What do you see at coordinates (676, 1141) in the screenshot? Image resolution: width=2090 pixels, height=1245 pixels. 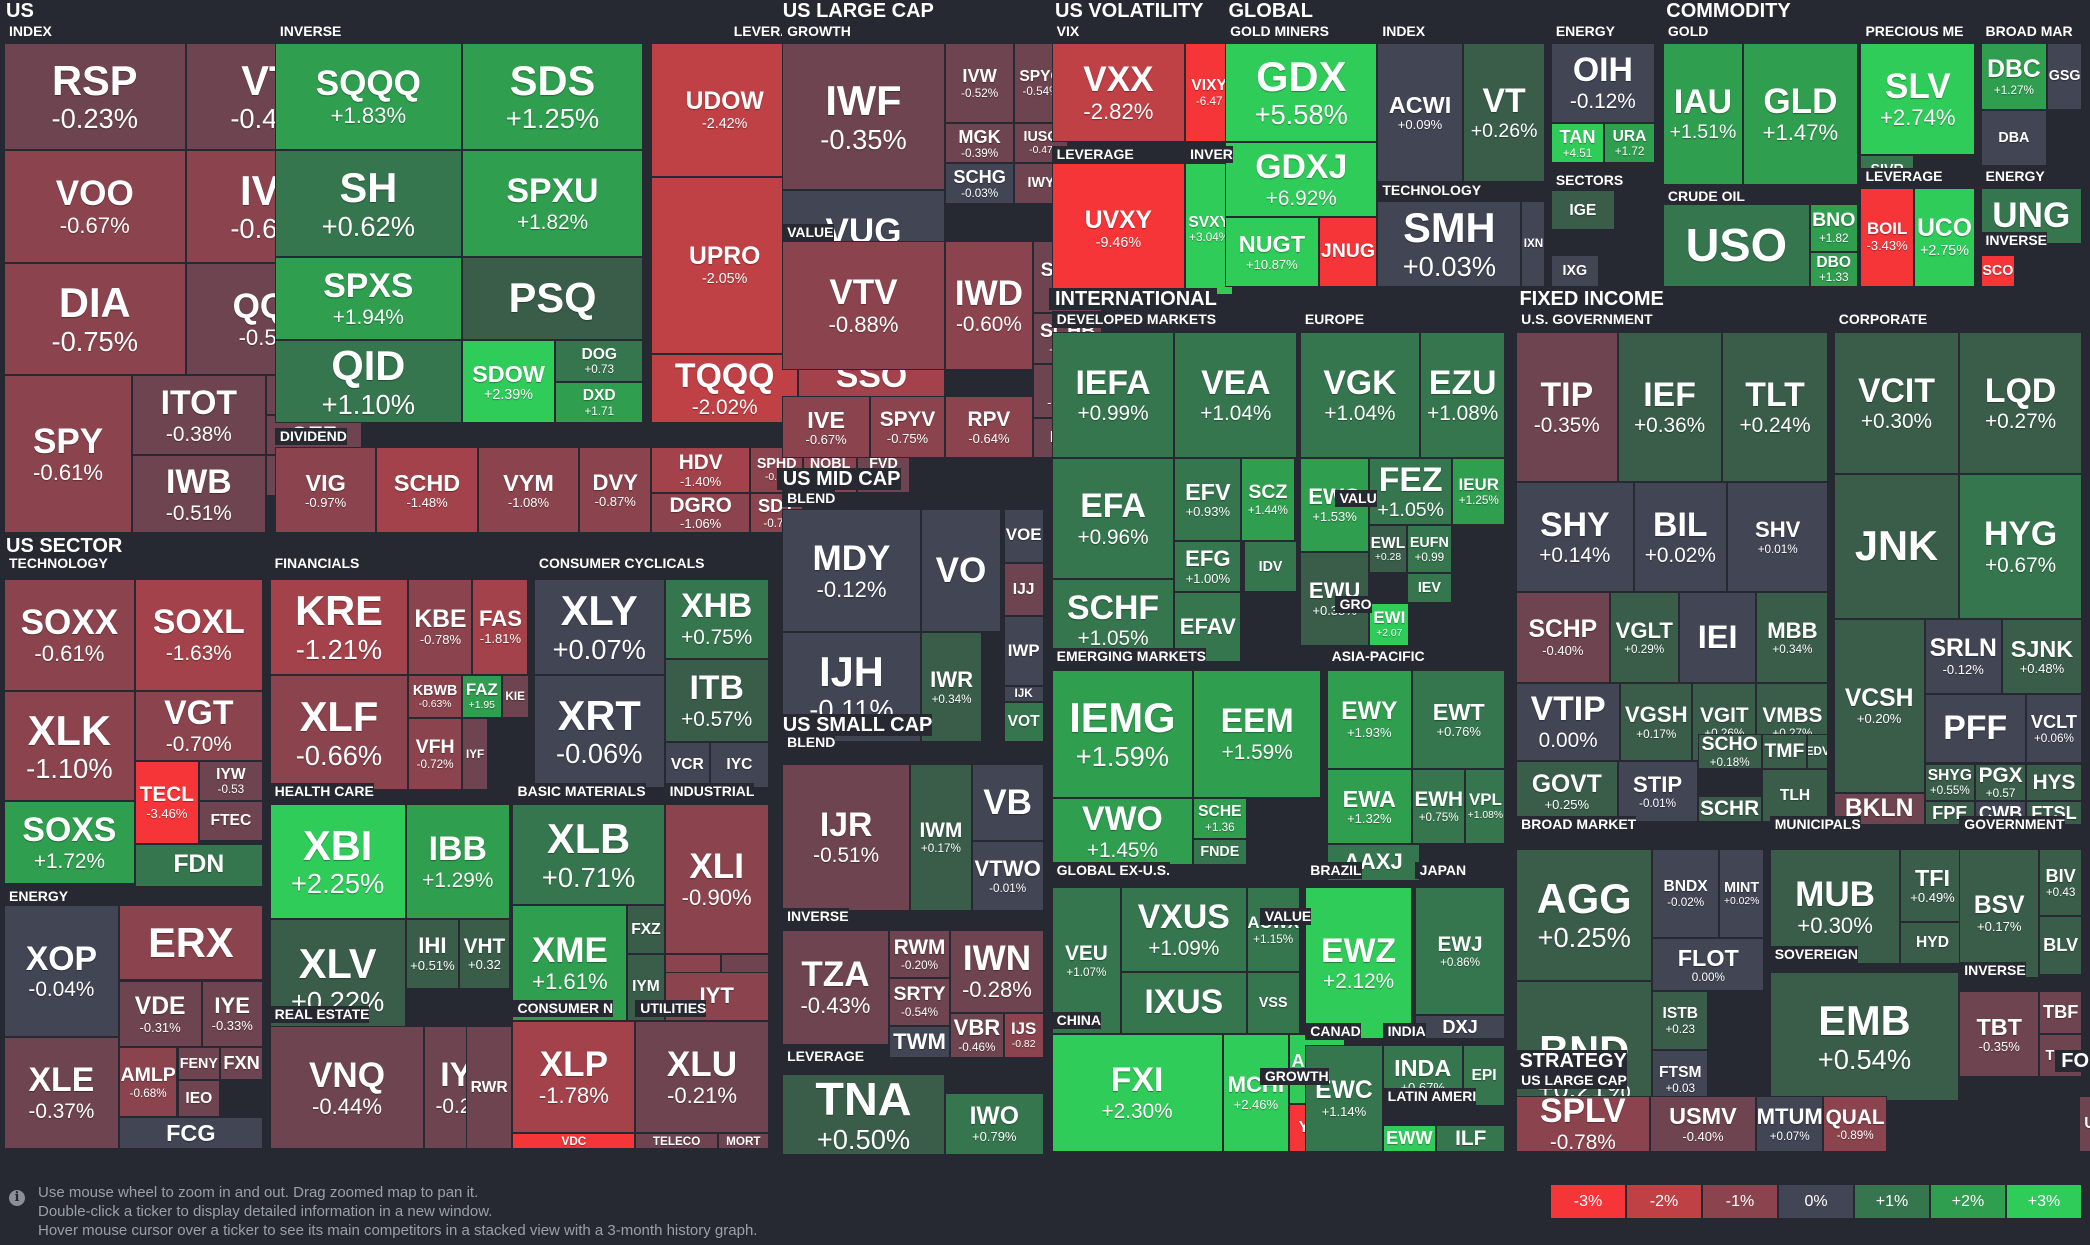 I see `ticker-tile-teleco: TELECO` at bounding box center [676, 1141].